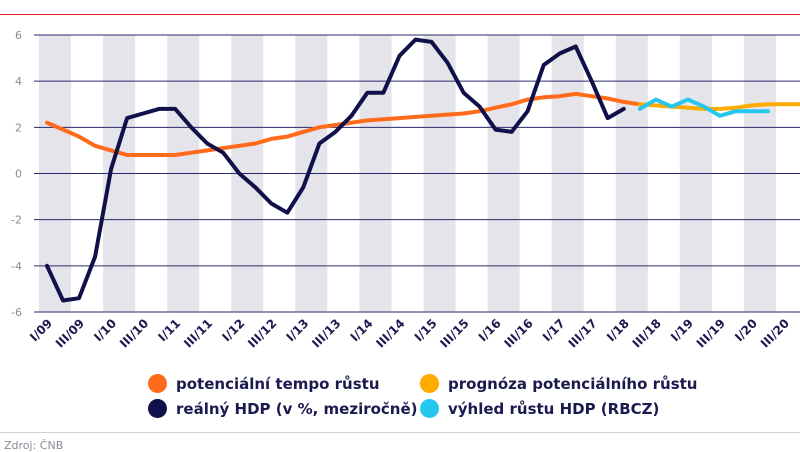 Image resolution: width=800 pixels, height=452 pixels. What do you see at coordinates (490, 330) in the screenshot?
I see `x-tick-label: I/16` at bounding box center [490, 330].